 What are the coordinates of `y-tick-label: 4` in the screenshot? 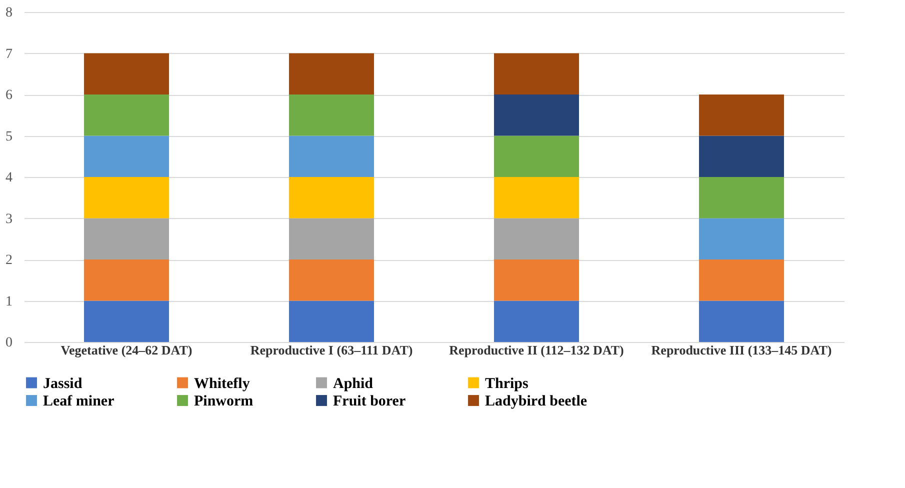 It's located at (9, 178).